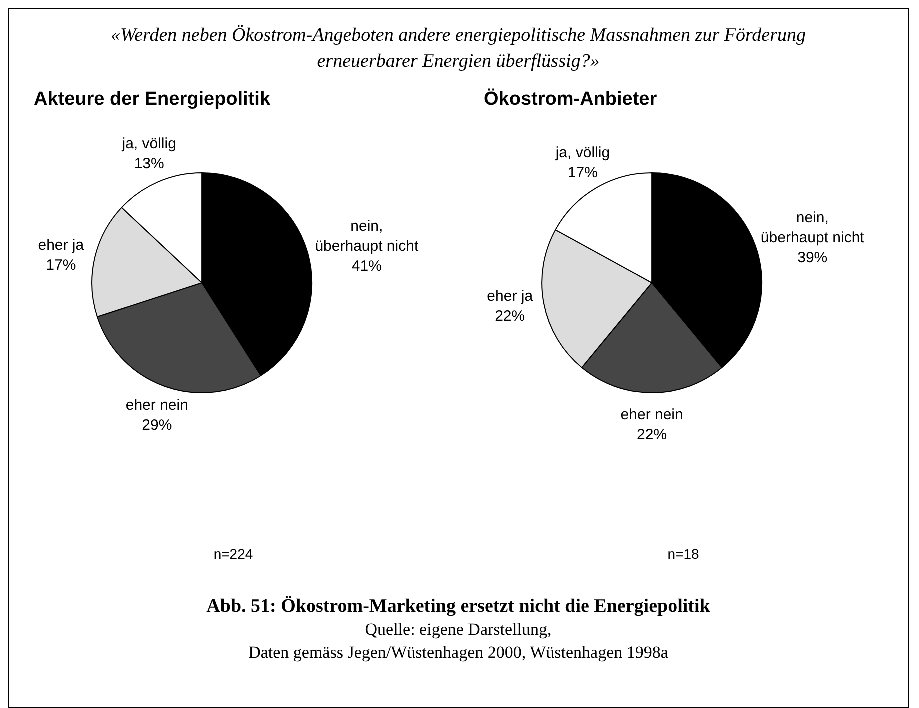 Image resolution: width=919 pixels, height=708 pixels. What do you see at coordinates (458, 49) in the screenshot?
I see `text: «Werden neben Ökostrom-Angeboten andere energiepolitische Massnahmen zur Förderung erneuerbarer Energien überflüssig?»` at bounding box center [458, 49].